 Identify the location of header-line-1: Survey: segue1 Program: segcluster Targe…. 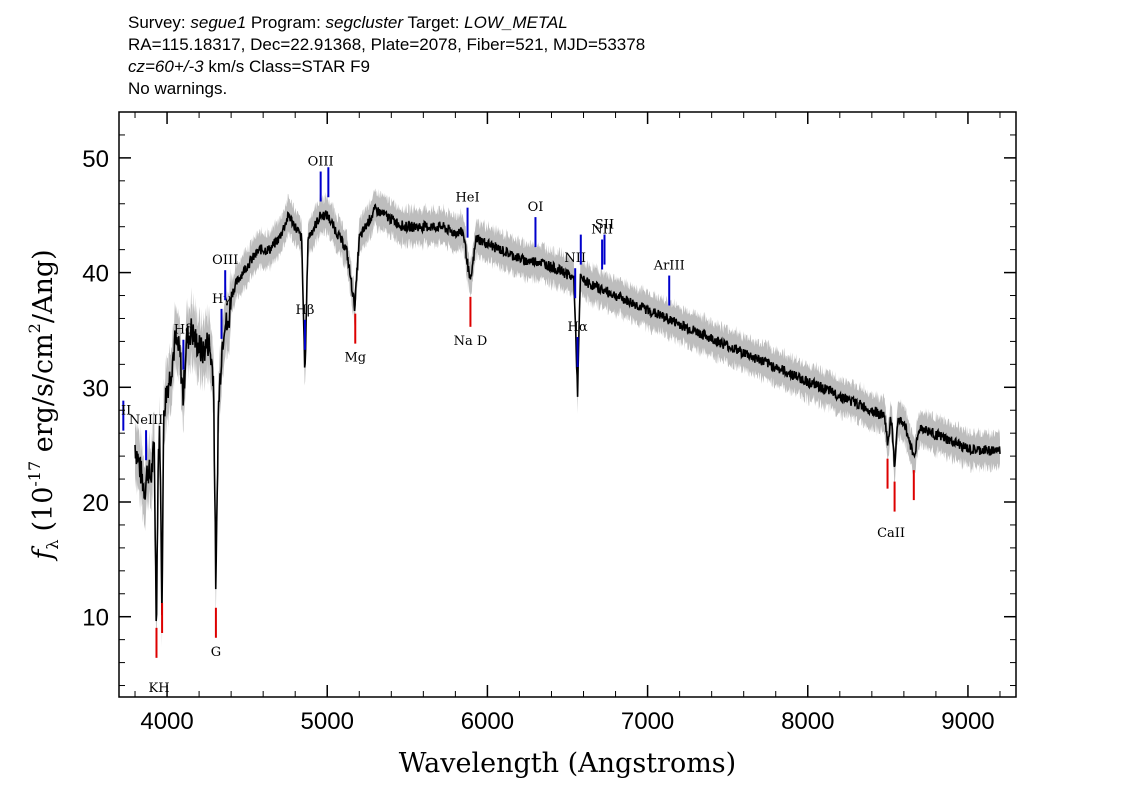
(386, 23).